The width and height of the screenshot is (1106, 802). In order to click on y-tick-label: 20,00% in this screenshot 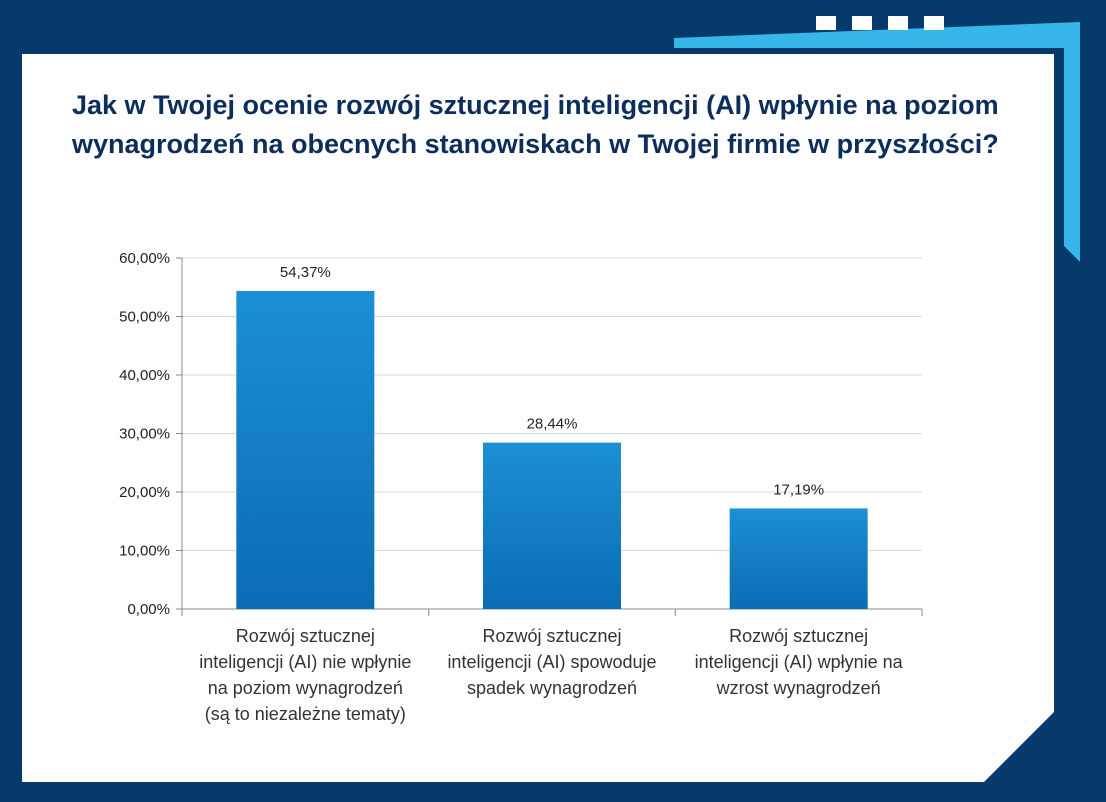, I will do `click(144, 492)`.